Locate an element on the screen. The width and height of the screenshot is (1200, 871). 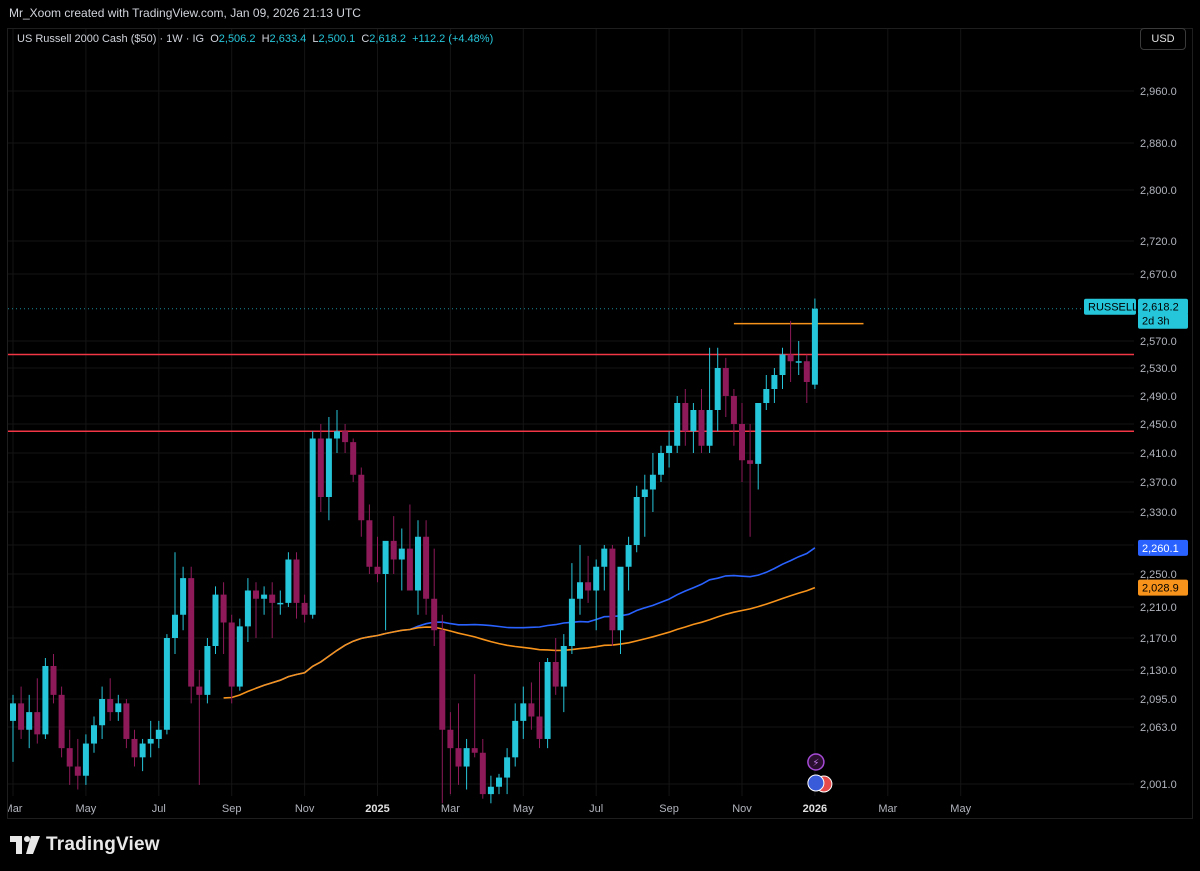
ma-fast-line is located at coordinates (535, 618).